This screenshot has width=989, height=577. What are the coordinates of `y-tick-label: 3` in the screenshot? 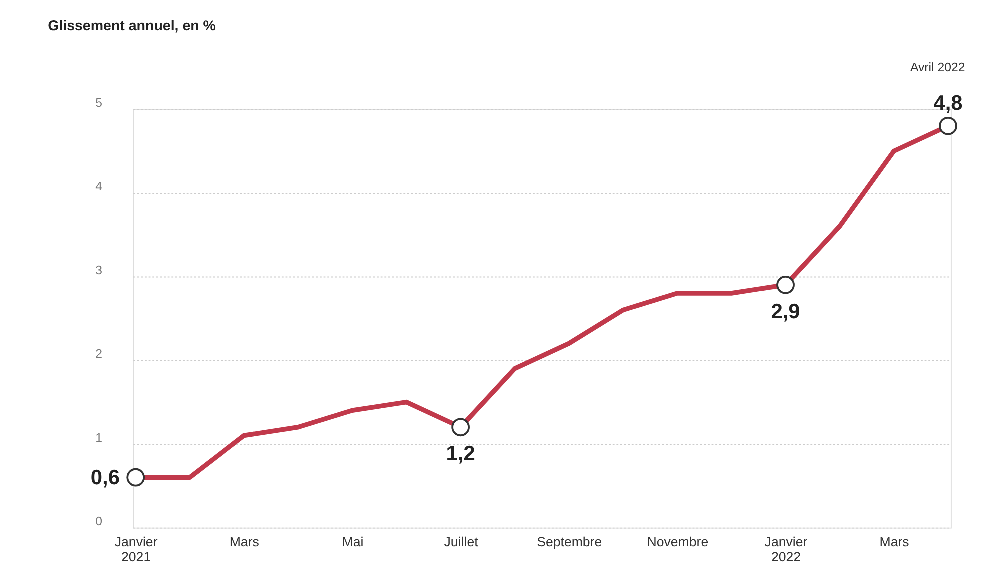 It's located at (99, 270).